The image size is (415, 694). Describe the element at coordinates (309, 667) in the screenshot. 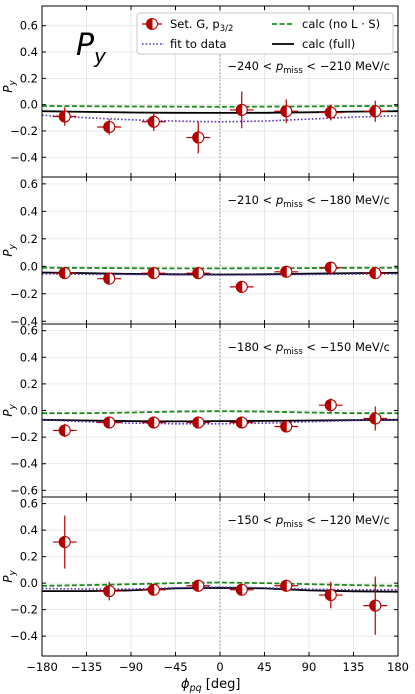

I see `x-tick-label: 90` at that location.